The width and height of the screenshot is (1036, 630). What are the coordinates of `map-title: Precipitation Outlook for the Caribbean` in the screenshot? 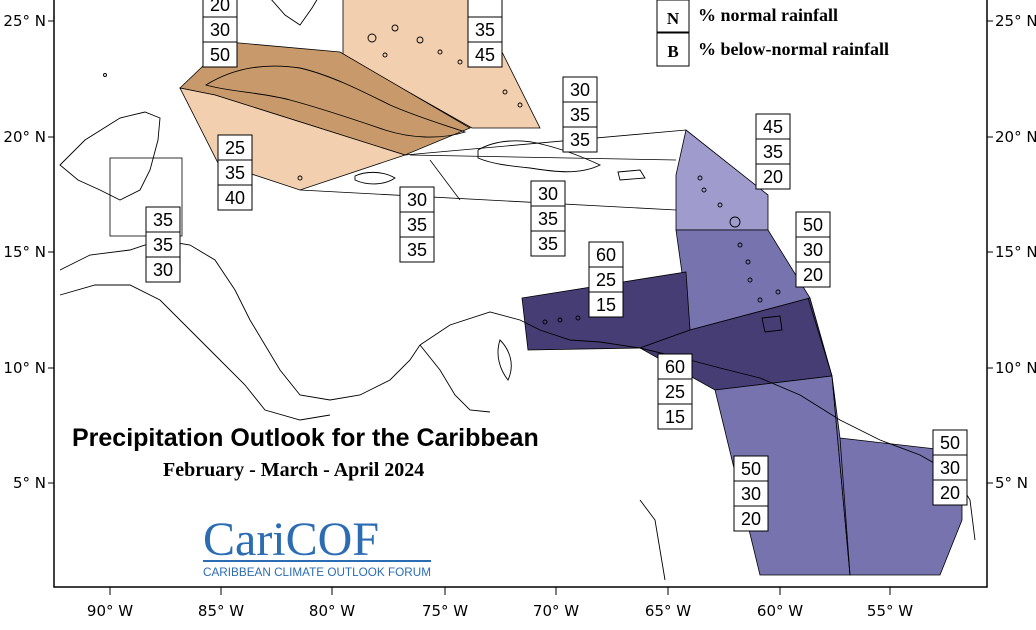 It's located at (305, 438).